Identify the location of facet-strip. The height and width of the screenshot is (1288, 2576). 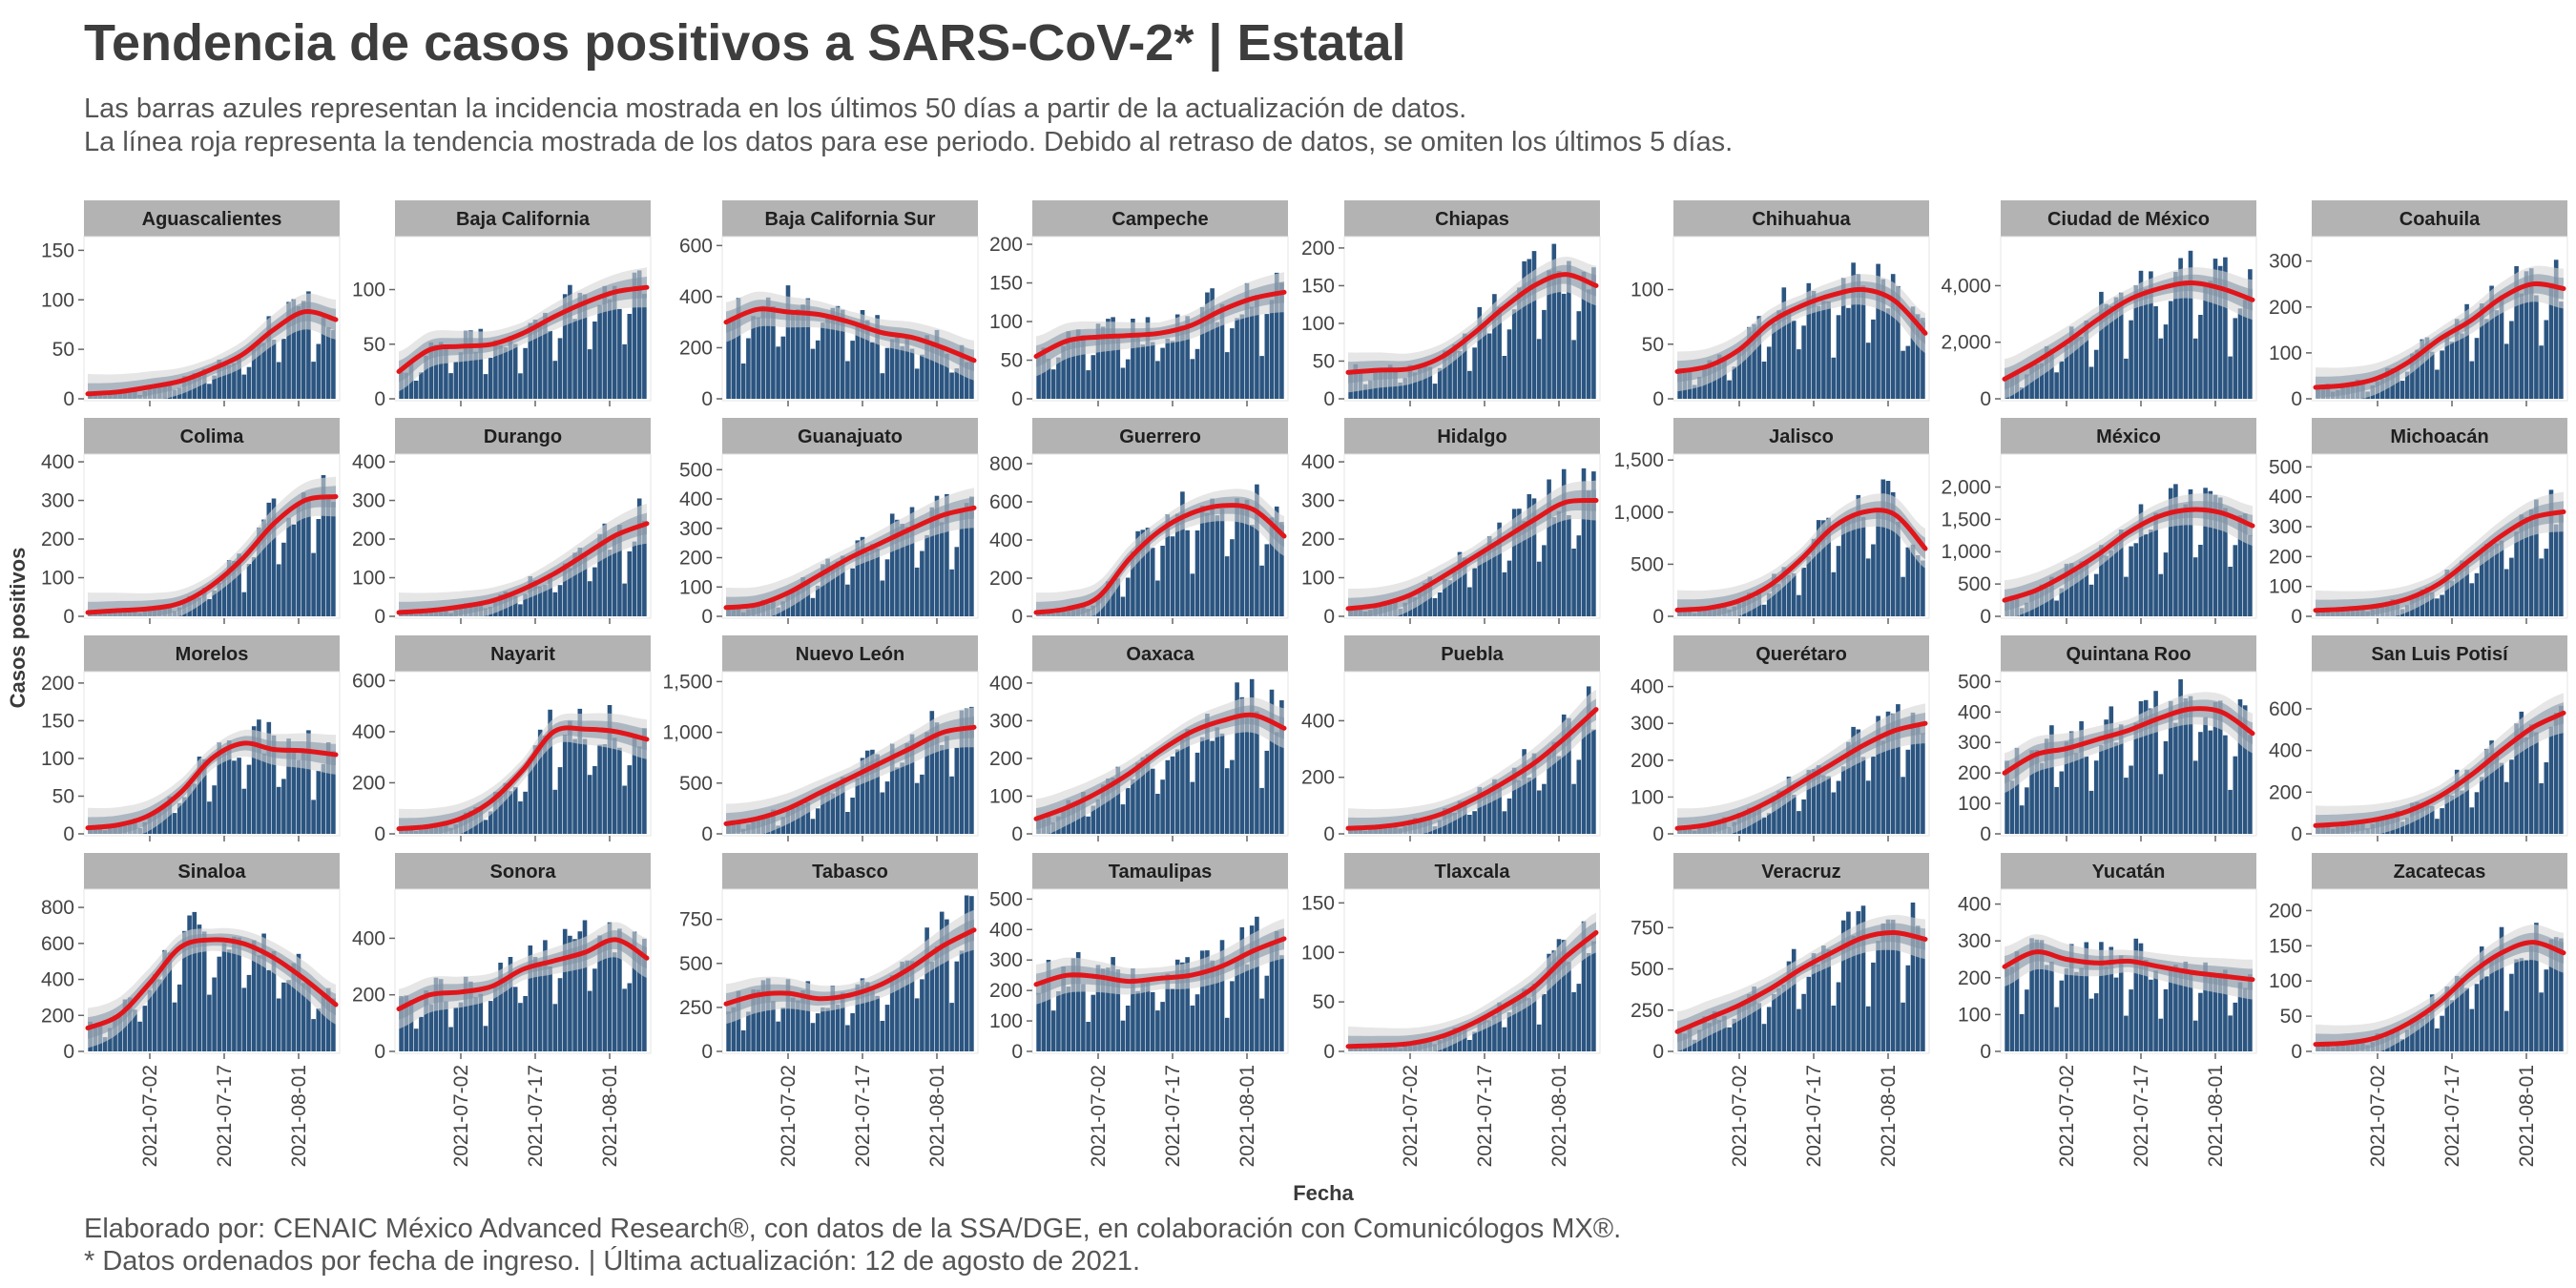
(1801, 871).